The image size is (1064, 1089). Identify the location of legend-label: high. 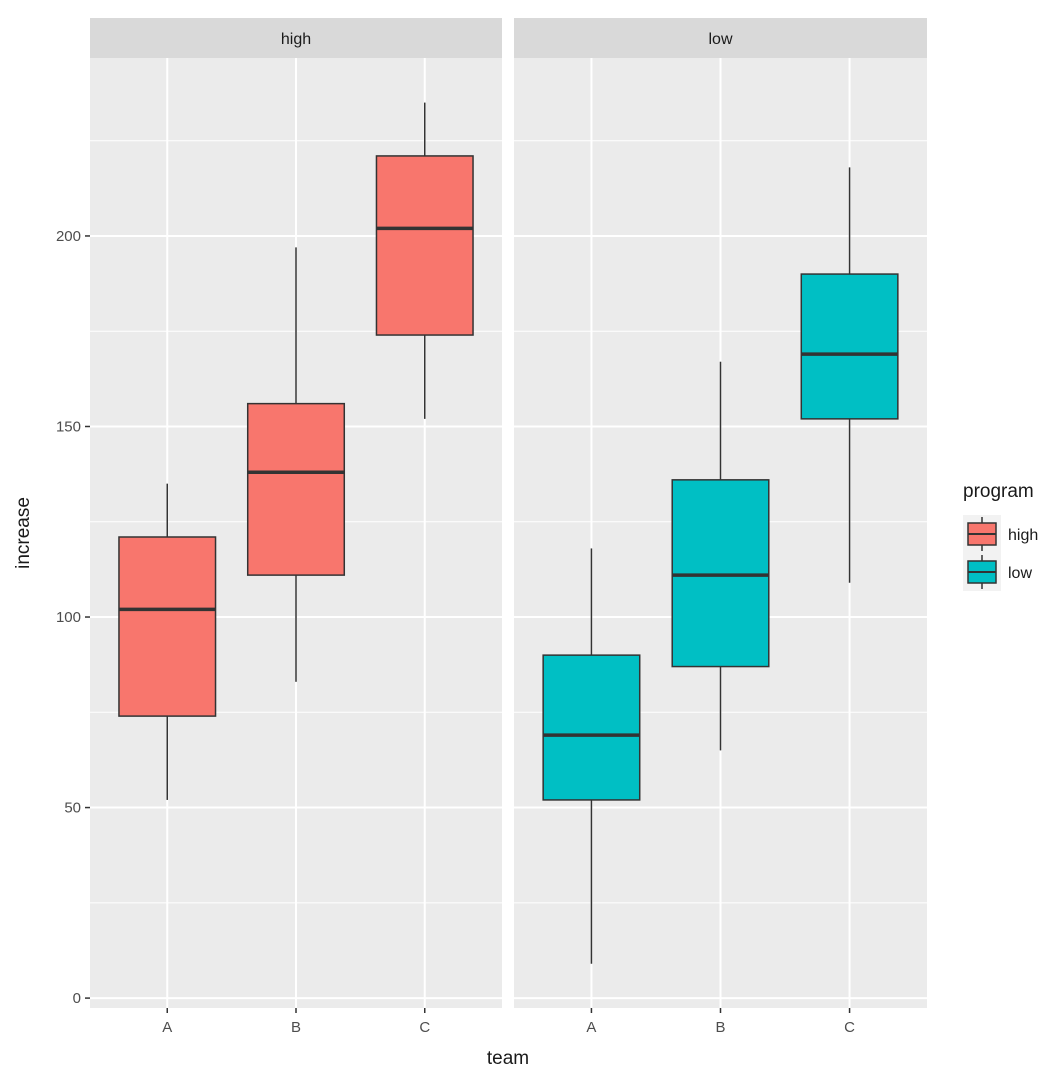
(1023, 535).